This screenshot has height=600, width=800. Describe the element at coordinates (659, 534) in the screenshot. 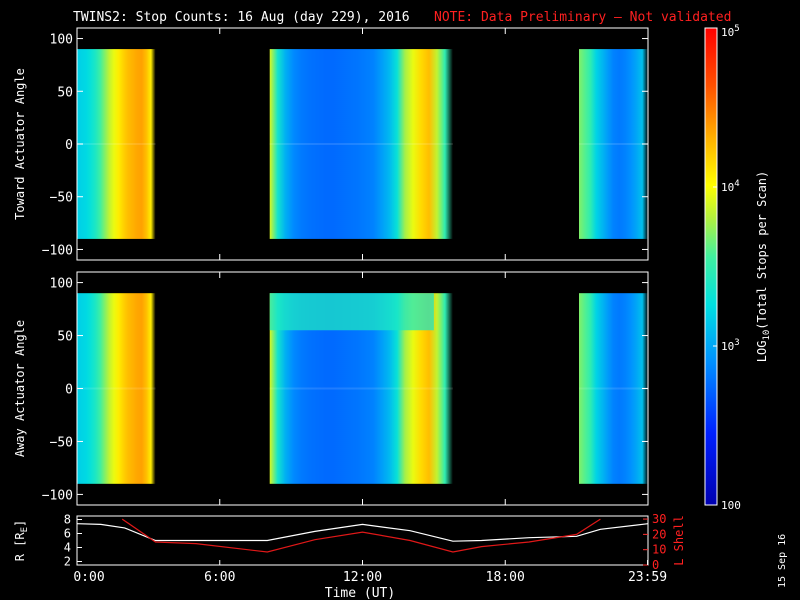

I see `y-tick-label-right: 20` at that location.